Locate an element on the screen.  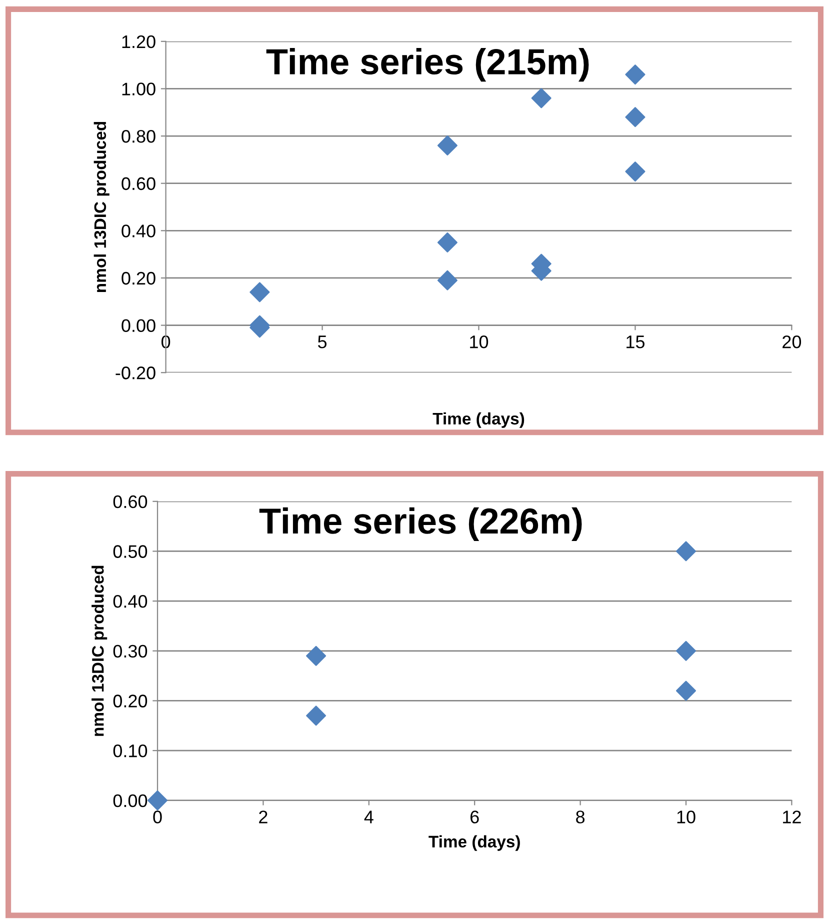
x-tick-label: 15 is located at coordinates (635, 342).